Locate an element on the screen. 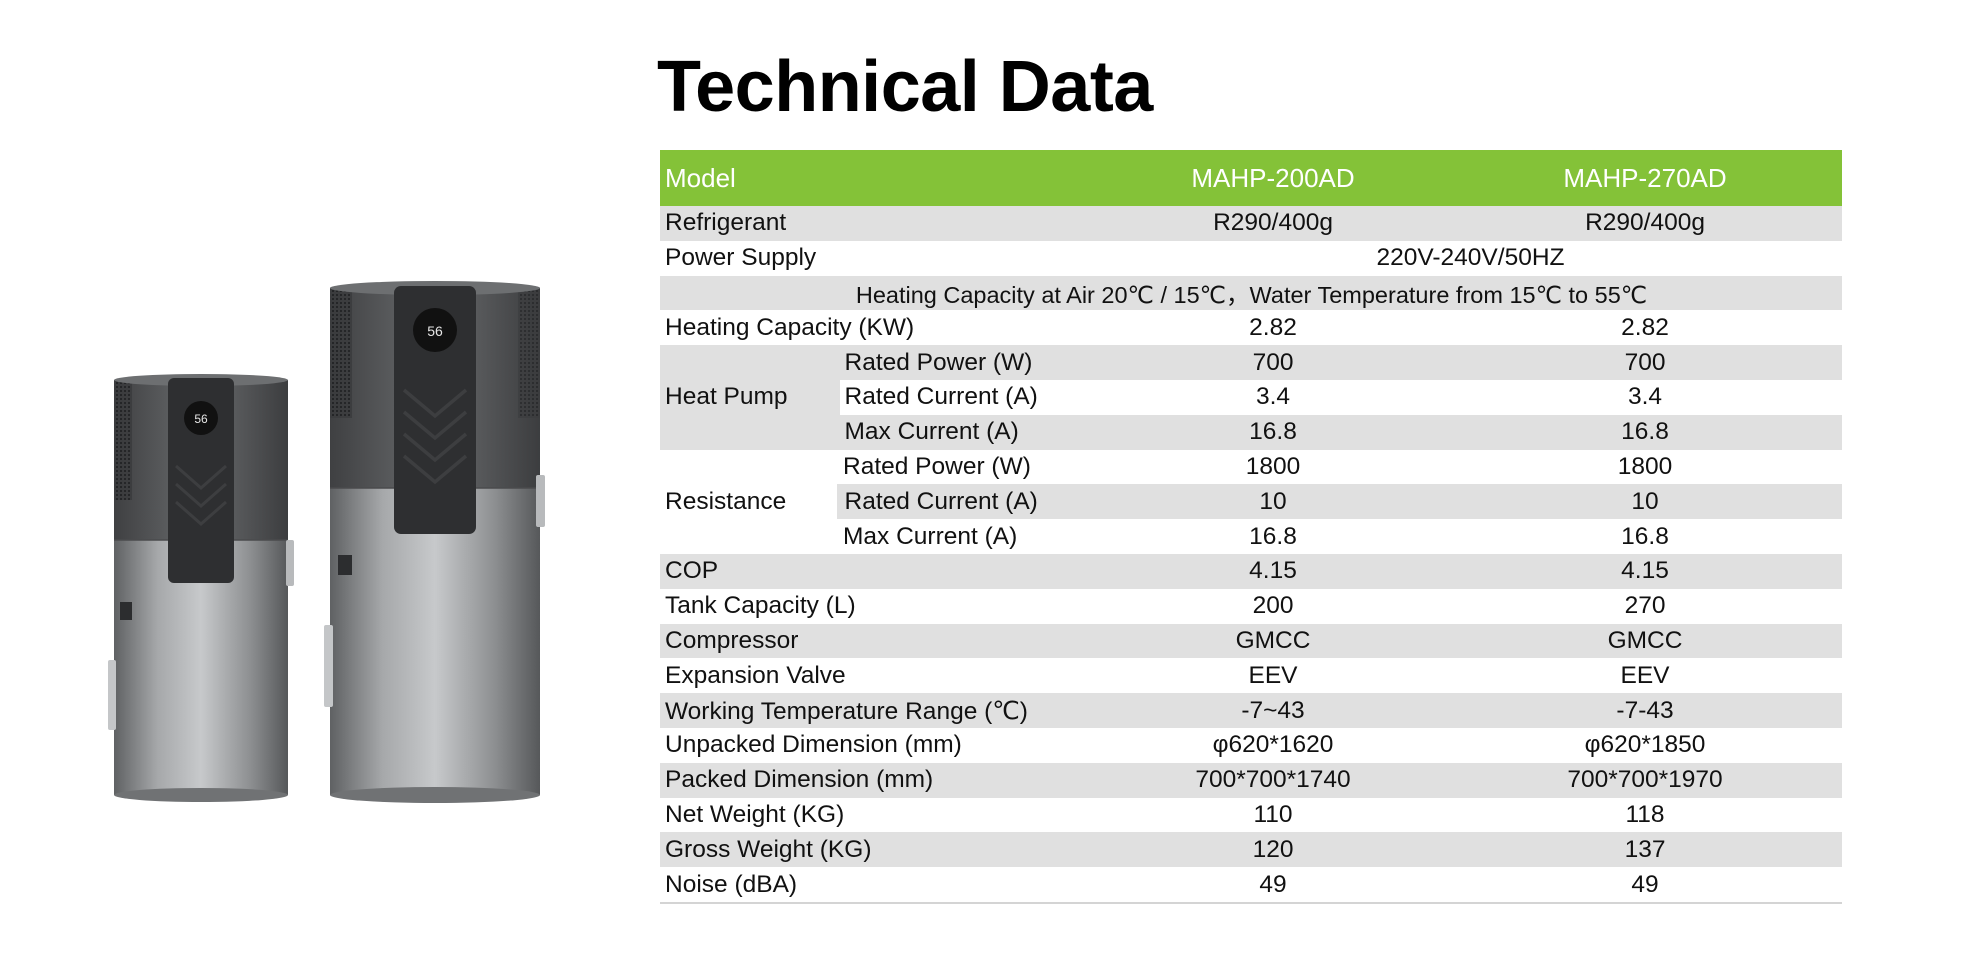 Image resolution: width=1981 pixels, height=957 pixels. row-value-col2: 4.15 is located at coordinates (1645, 571).